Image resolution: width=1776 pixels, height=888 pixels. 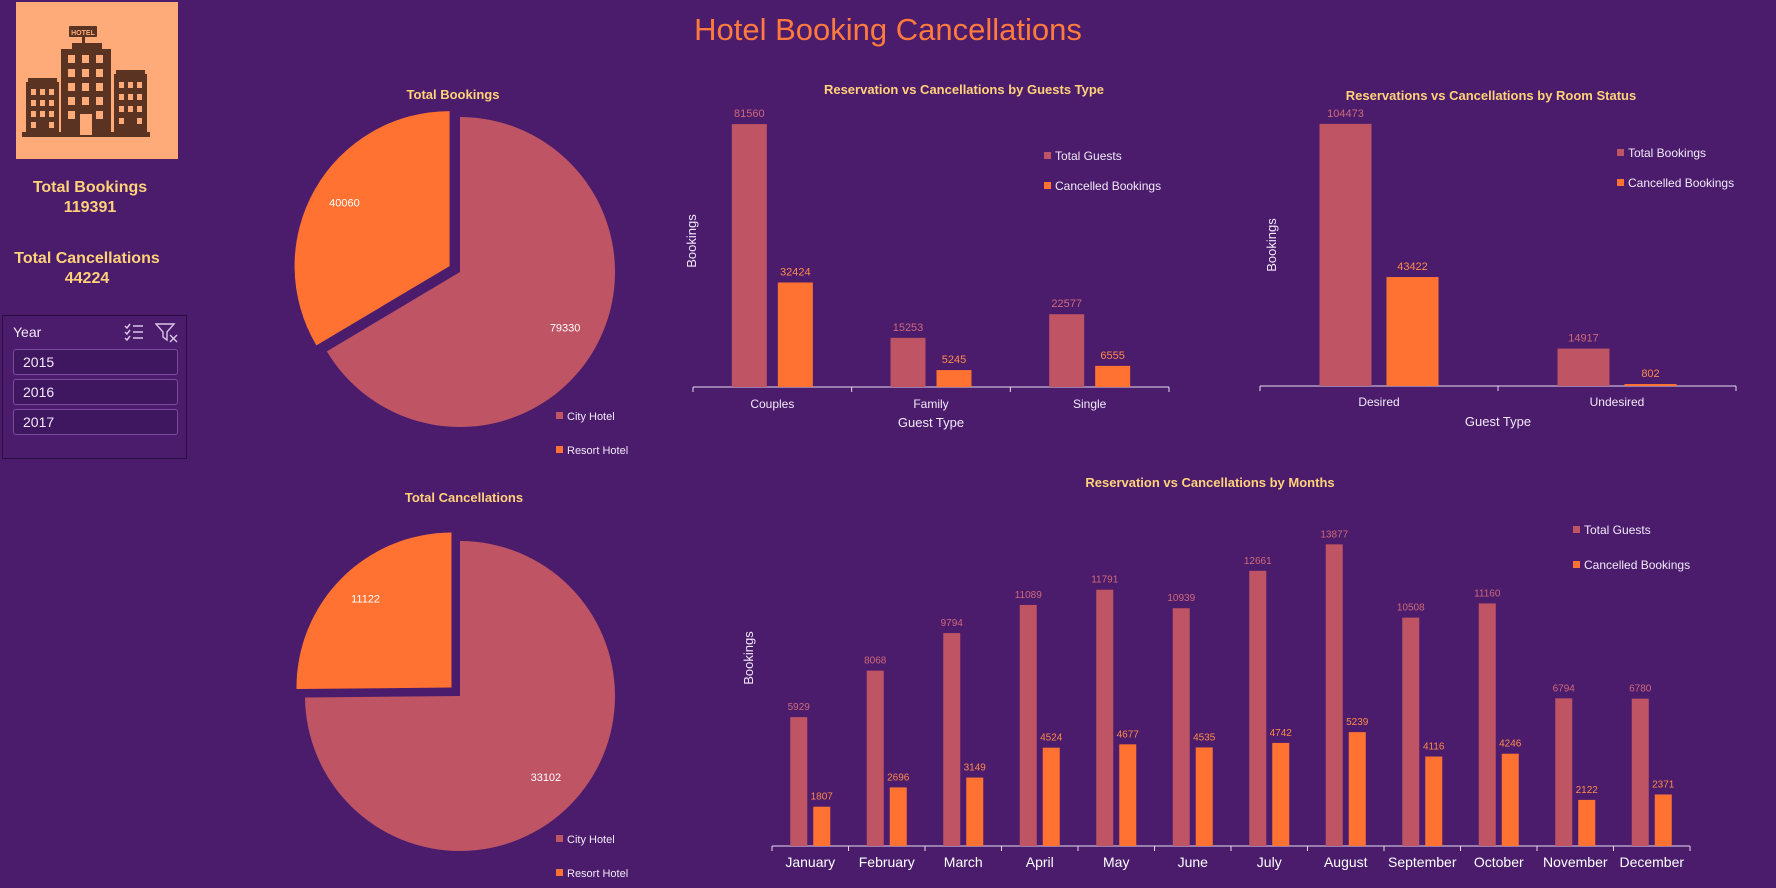 What do you see at coordinates (1650, 374) in the screenshot?
I see `data-label-cancelled-bookings-undesired: 802` at bounding box center [1650, 374].